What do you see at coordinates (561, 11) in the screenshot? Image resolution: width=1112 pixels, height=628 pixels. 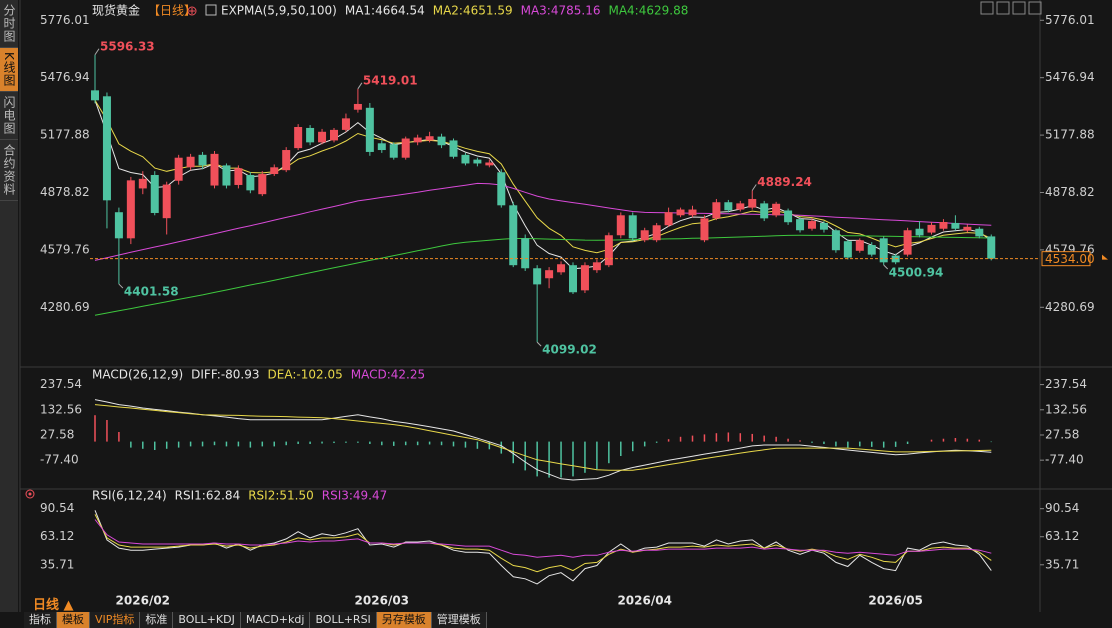 I see `legend-label: MA3:4785.16` at bounding box center [561, 11].